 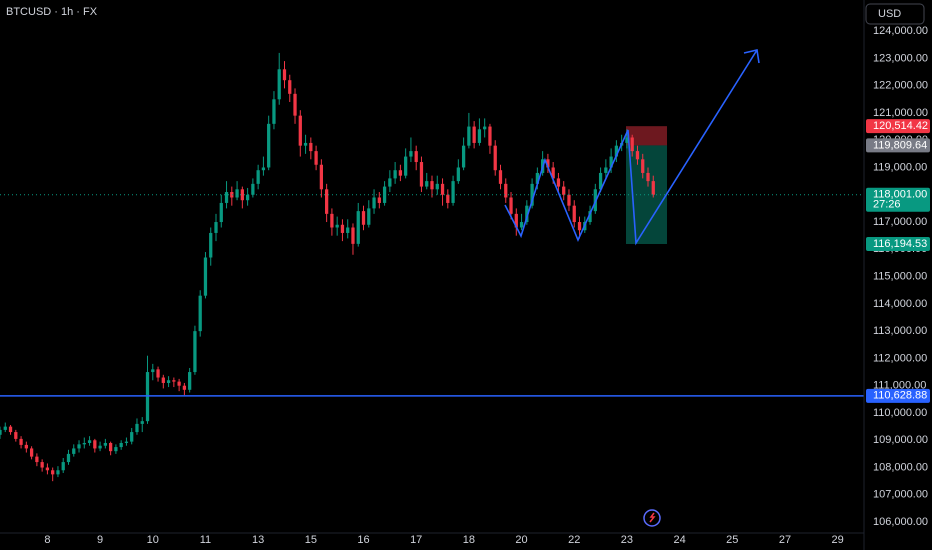 I want to click on x-tick-label: 8, so click(x=47, y=540).